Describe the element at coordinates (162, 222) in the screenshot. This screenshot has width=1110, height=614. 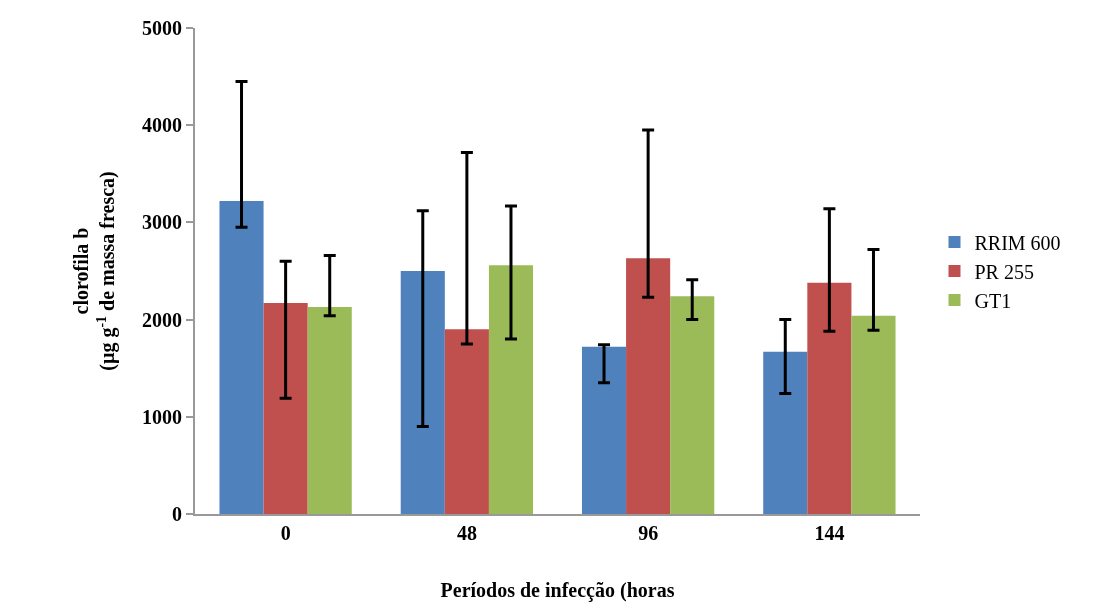
I see `y-tick-label: 3000` at that location.